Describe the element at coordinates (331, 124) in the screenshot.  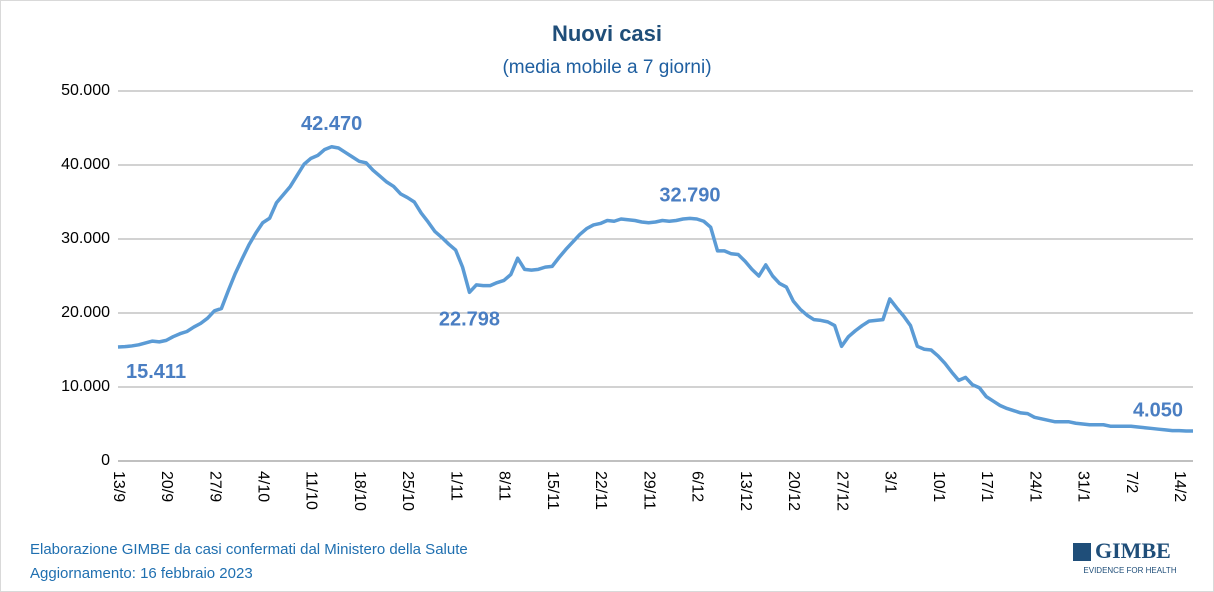
I see `data-label: 42.470` at that location.